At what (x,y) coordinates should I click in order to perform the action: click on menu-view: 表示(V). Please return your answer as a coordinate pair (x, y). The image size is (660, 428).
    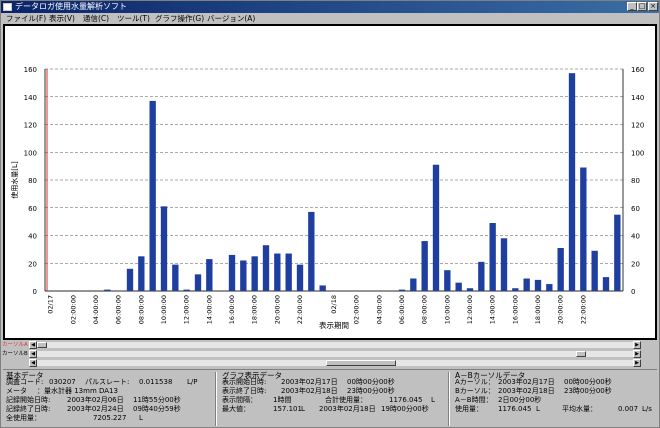
    Looking at the image, I should click on (62, 18).